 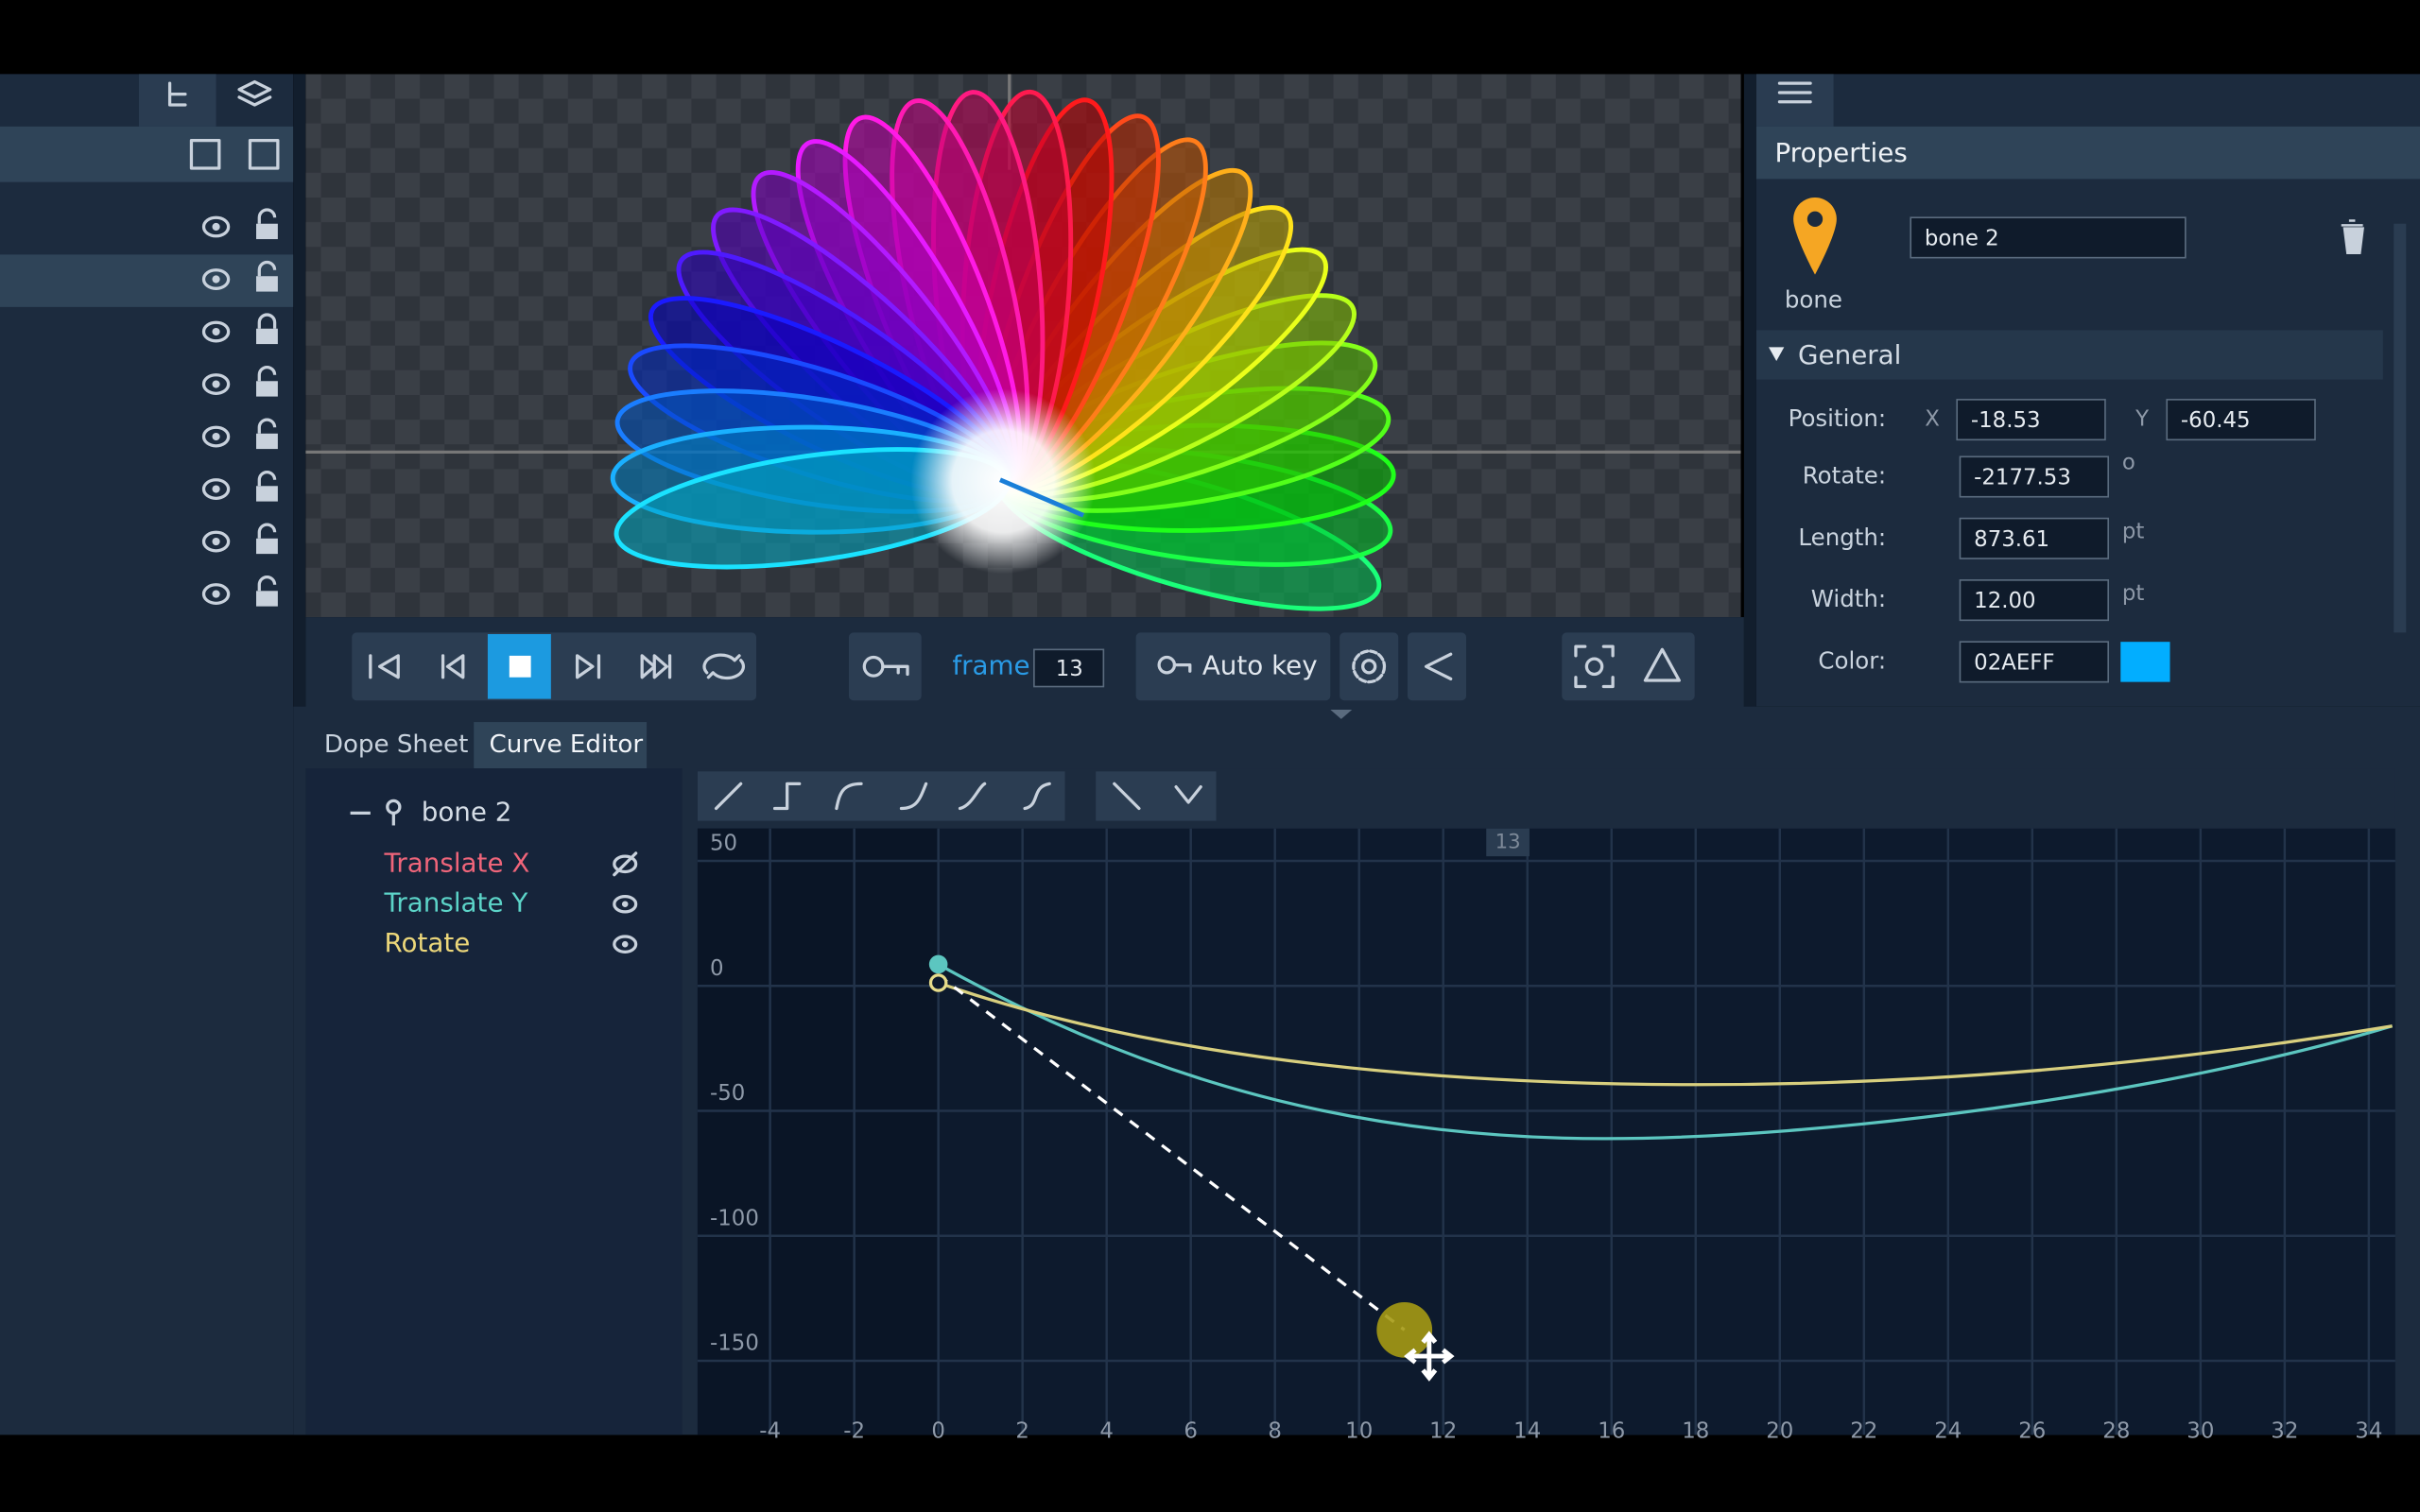 I want to click on rotate-curve, so click(x=1665, y=1034).